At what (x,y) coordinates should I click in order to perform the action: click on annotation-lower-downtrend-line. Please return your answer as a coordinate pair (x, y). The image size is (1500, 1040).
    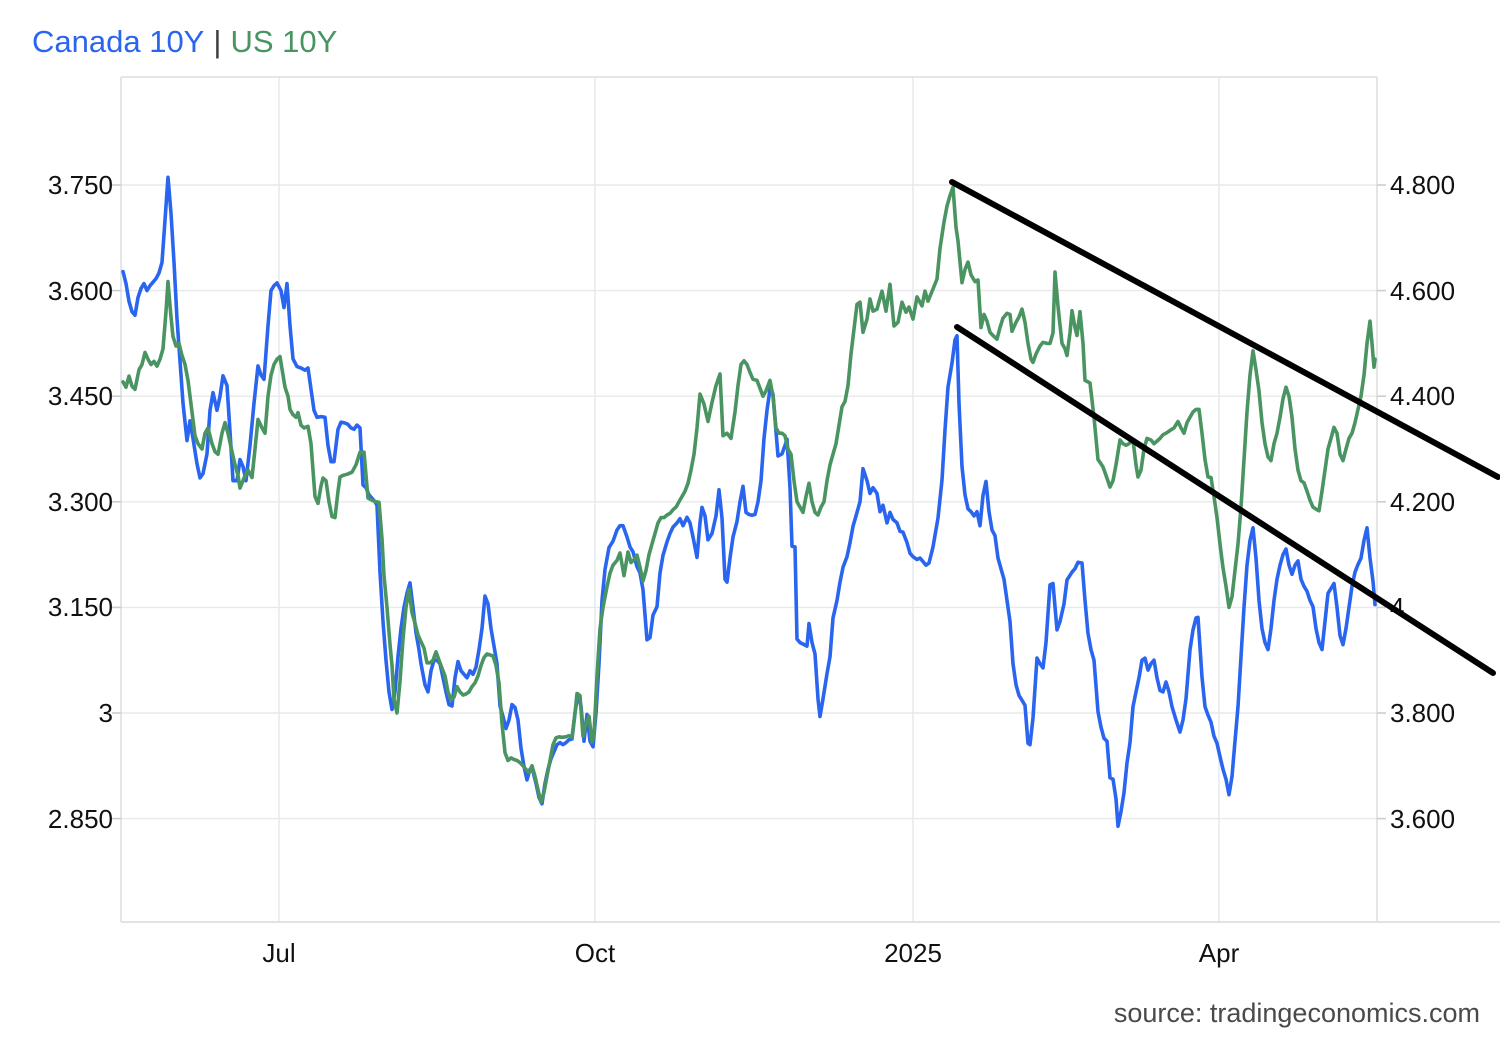
    Looking at the image, I should click on (1225, 500).